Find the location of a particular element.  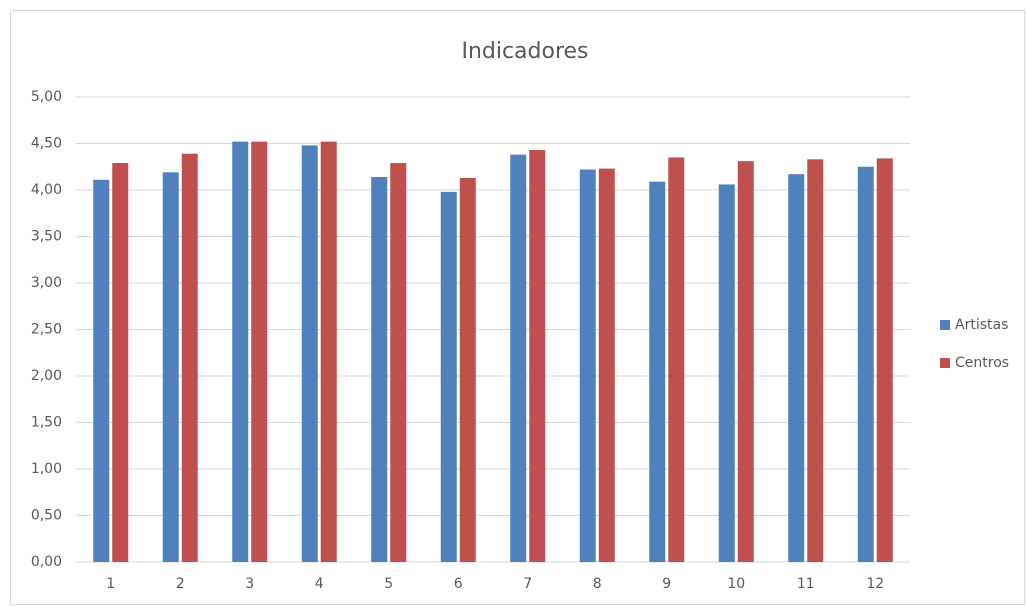

x-tick-label: 5 is located at coordinates (388, 584).